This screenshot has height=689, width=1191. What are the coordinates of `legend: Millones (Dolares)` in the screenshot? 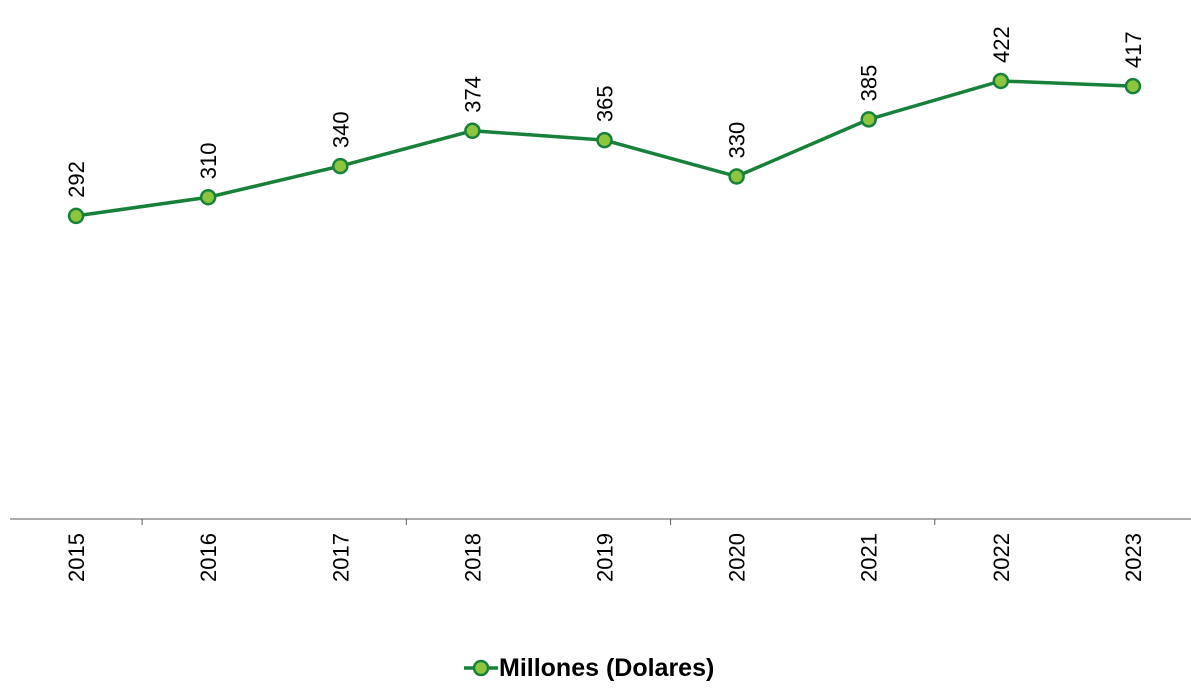 It's located at (589, 668).